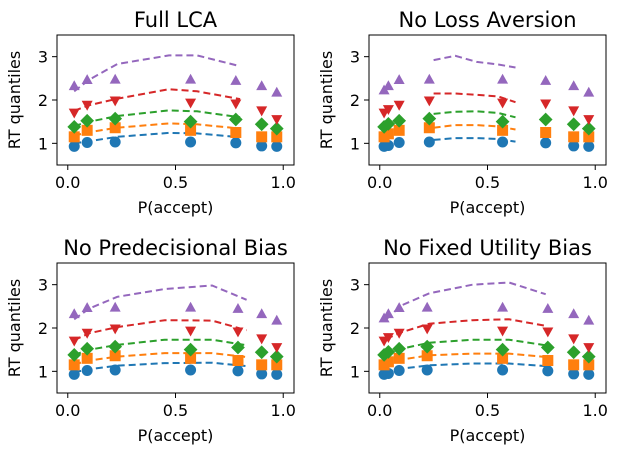  What do you see at coordinates (176, 435) in the screenshot?
I see `x-axis-label: P(accept)` at bounding box center [176, 435].